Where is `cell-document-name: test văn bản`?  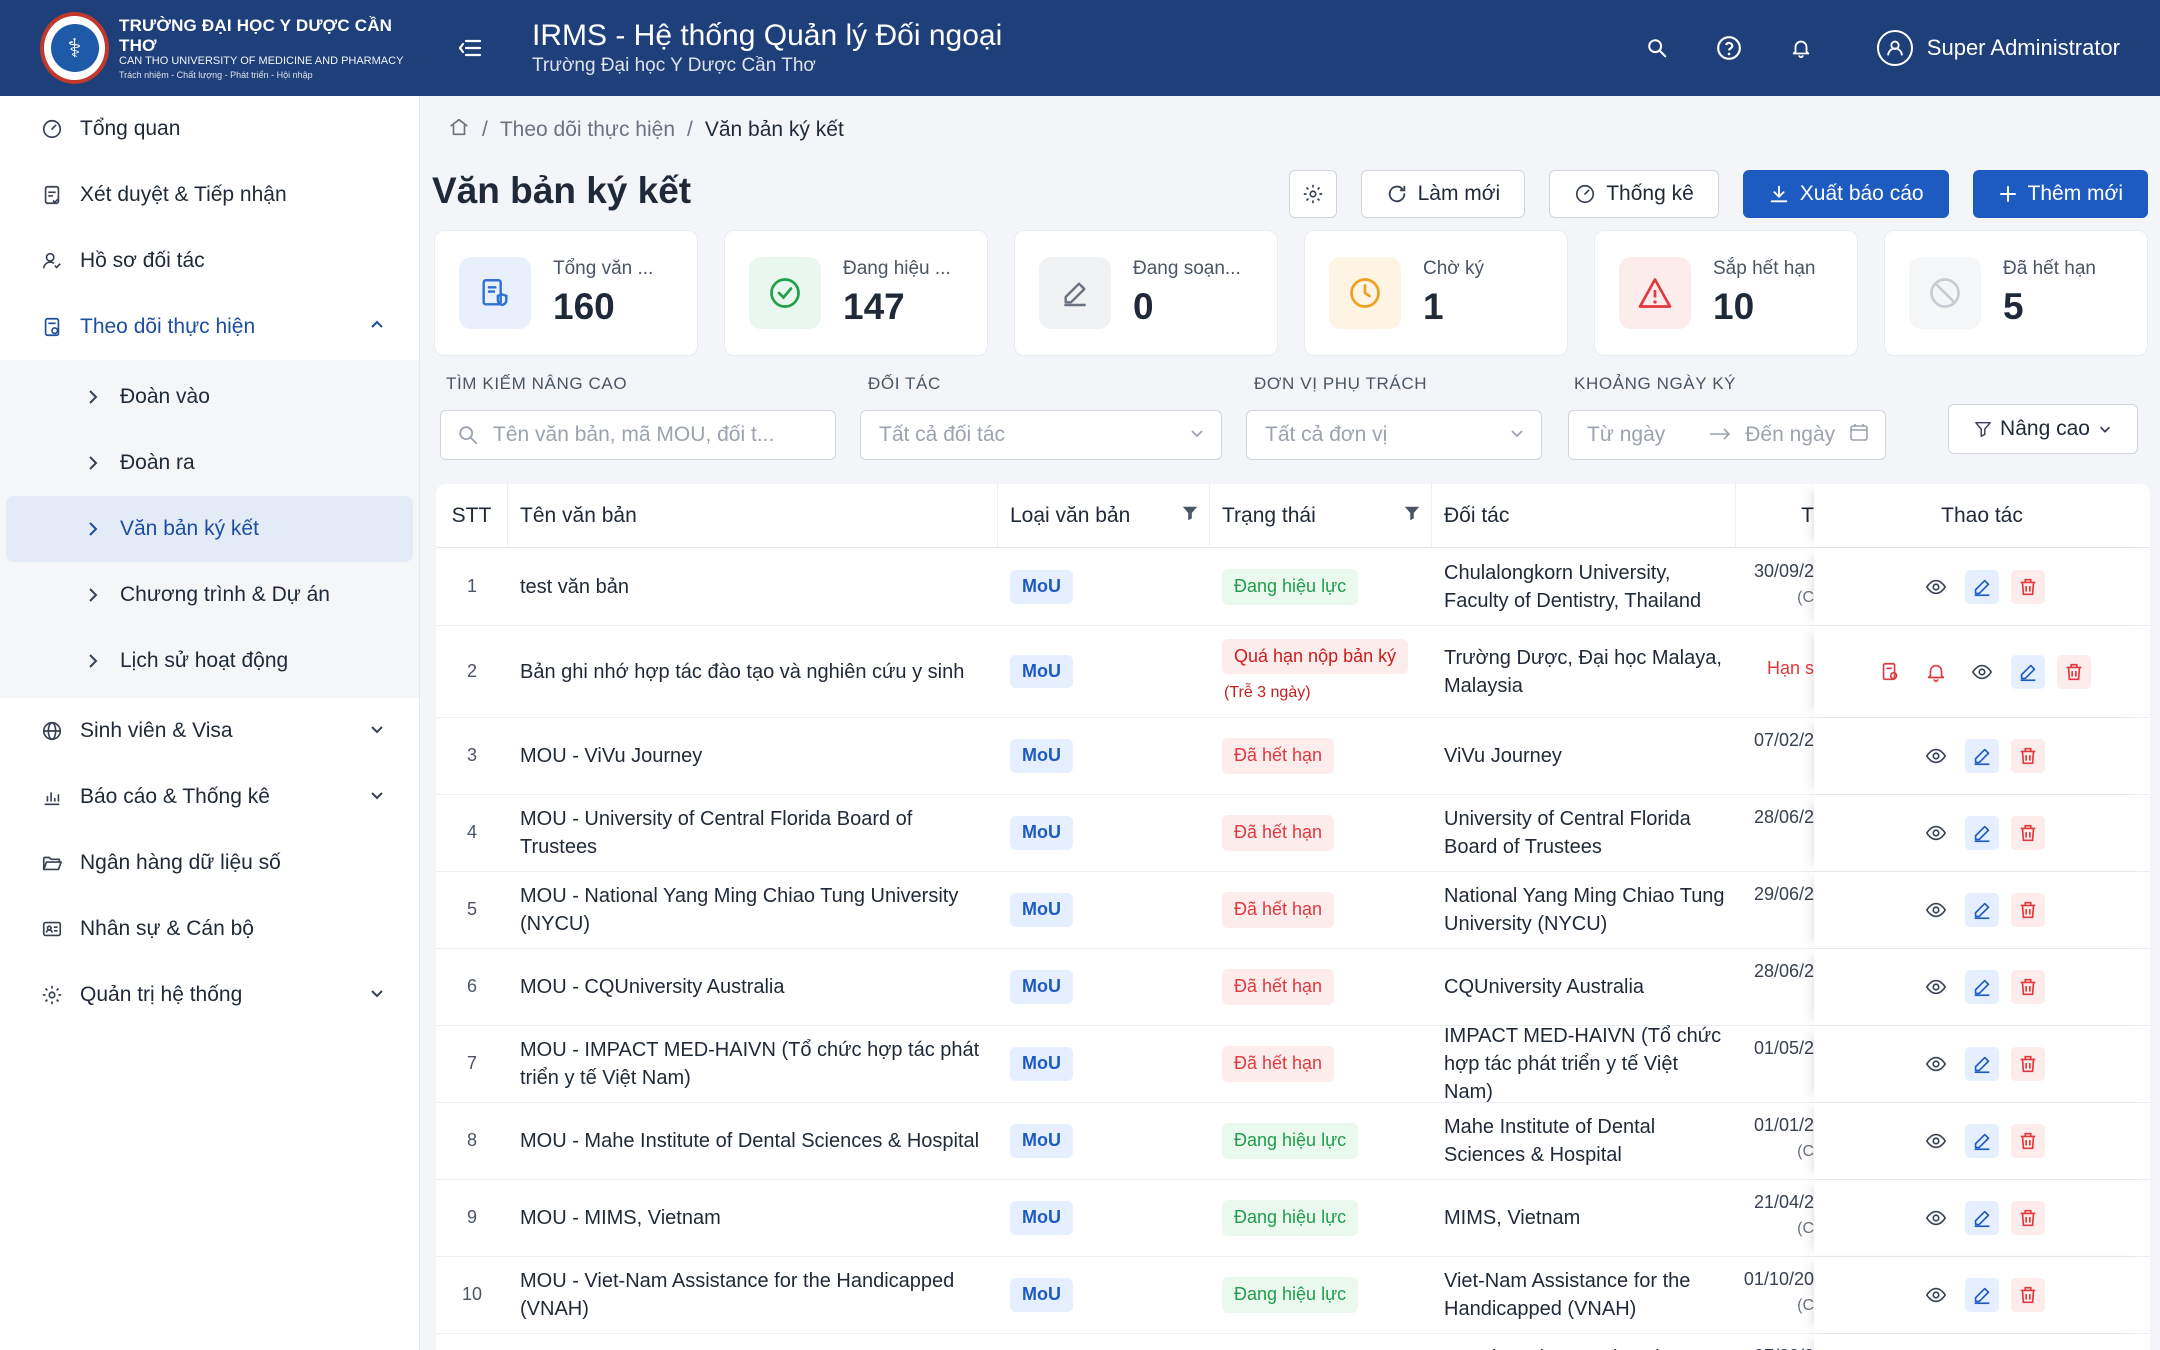
cell-document-name: test văn bản is located at coordinates (755, 587).